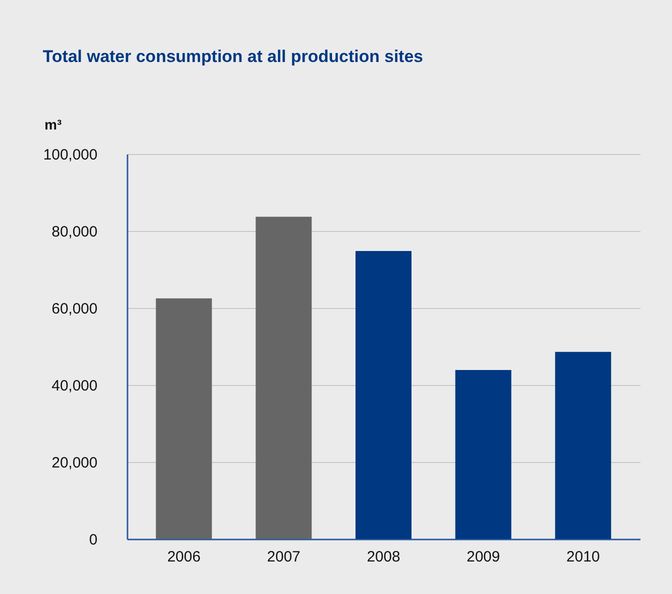 This screenshot has width=672, height=594. What do you see at coordinates (383, 557) in the screenshot?
I see `x-tick-label: 2008` at bounding box center [383, 557].